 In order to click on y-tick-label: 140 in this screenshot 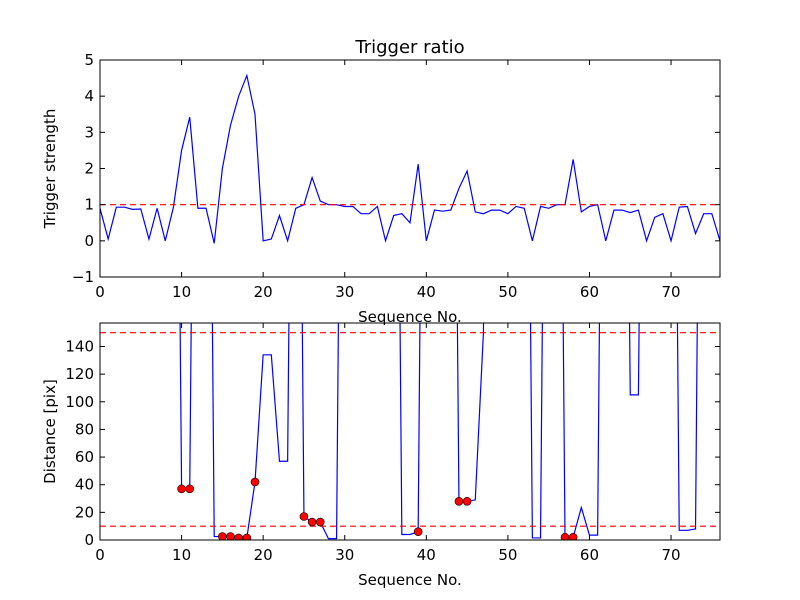, I will do `click(79, 346)`.